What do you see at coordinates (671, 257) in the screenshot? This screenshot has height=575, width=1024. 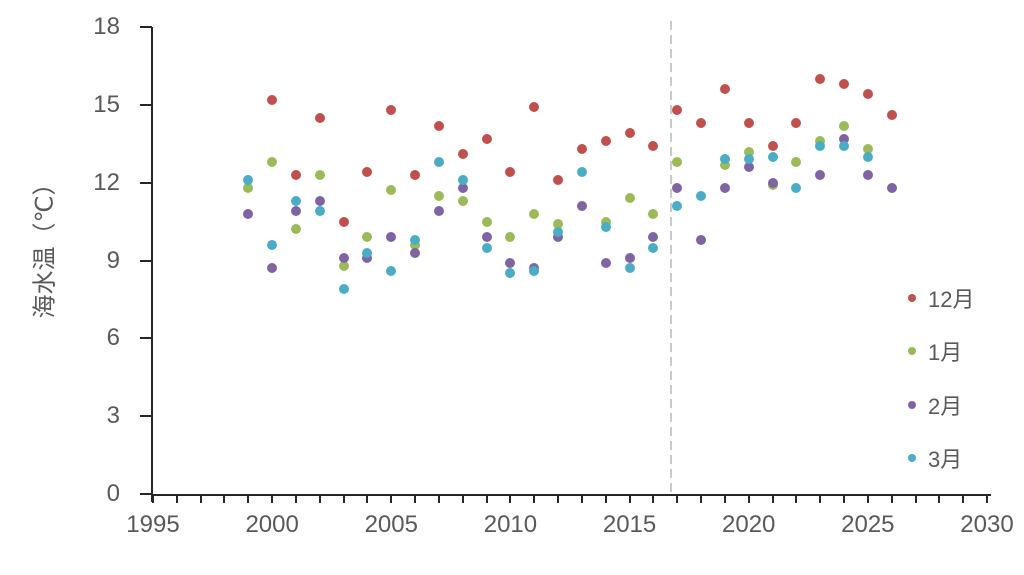 I see `reference-line` at bounding box center [671, 257].